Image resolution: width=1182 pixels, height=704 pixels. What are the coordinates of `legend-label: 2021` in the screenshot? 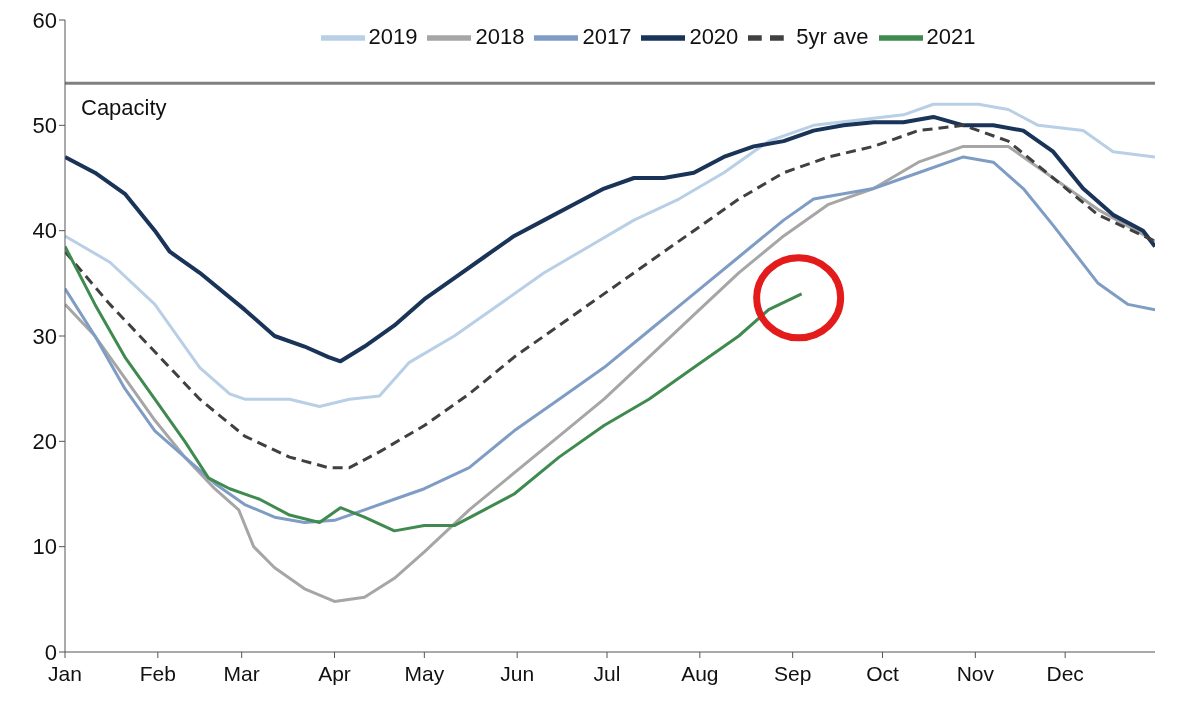 It's located at (951, 36).